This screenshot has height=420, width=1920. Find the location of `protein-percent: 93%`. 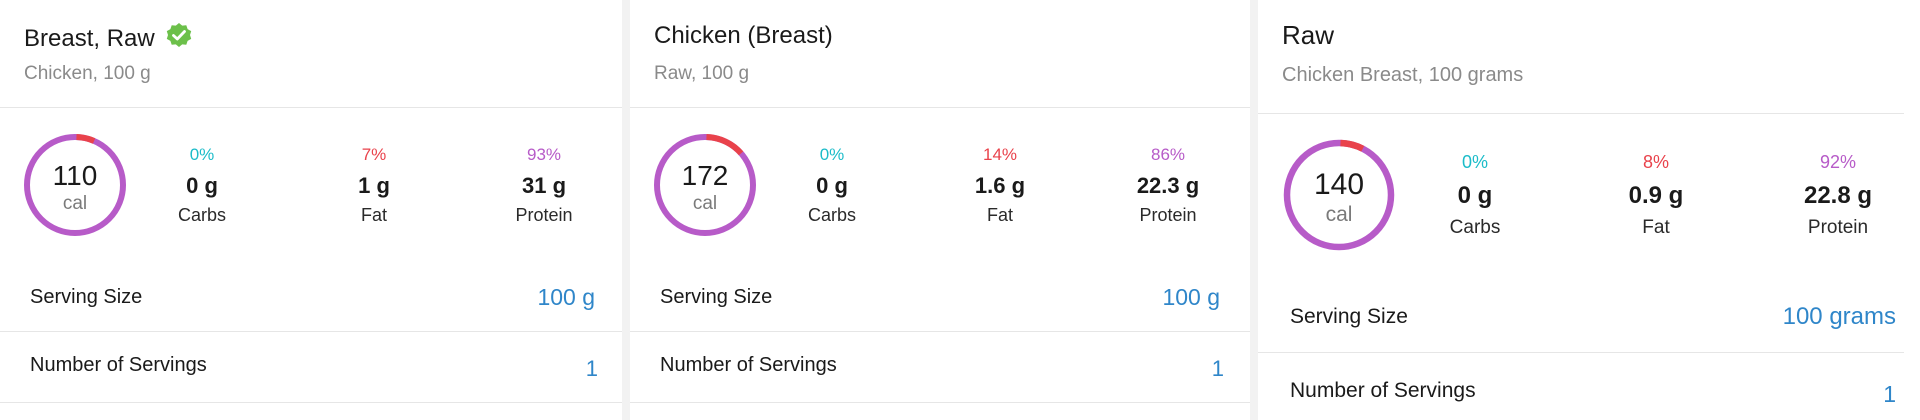

protein-percent: 93% is located at coordinates (544, 154).